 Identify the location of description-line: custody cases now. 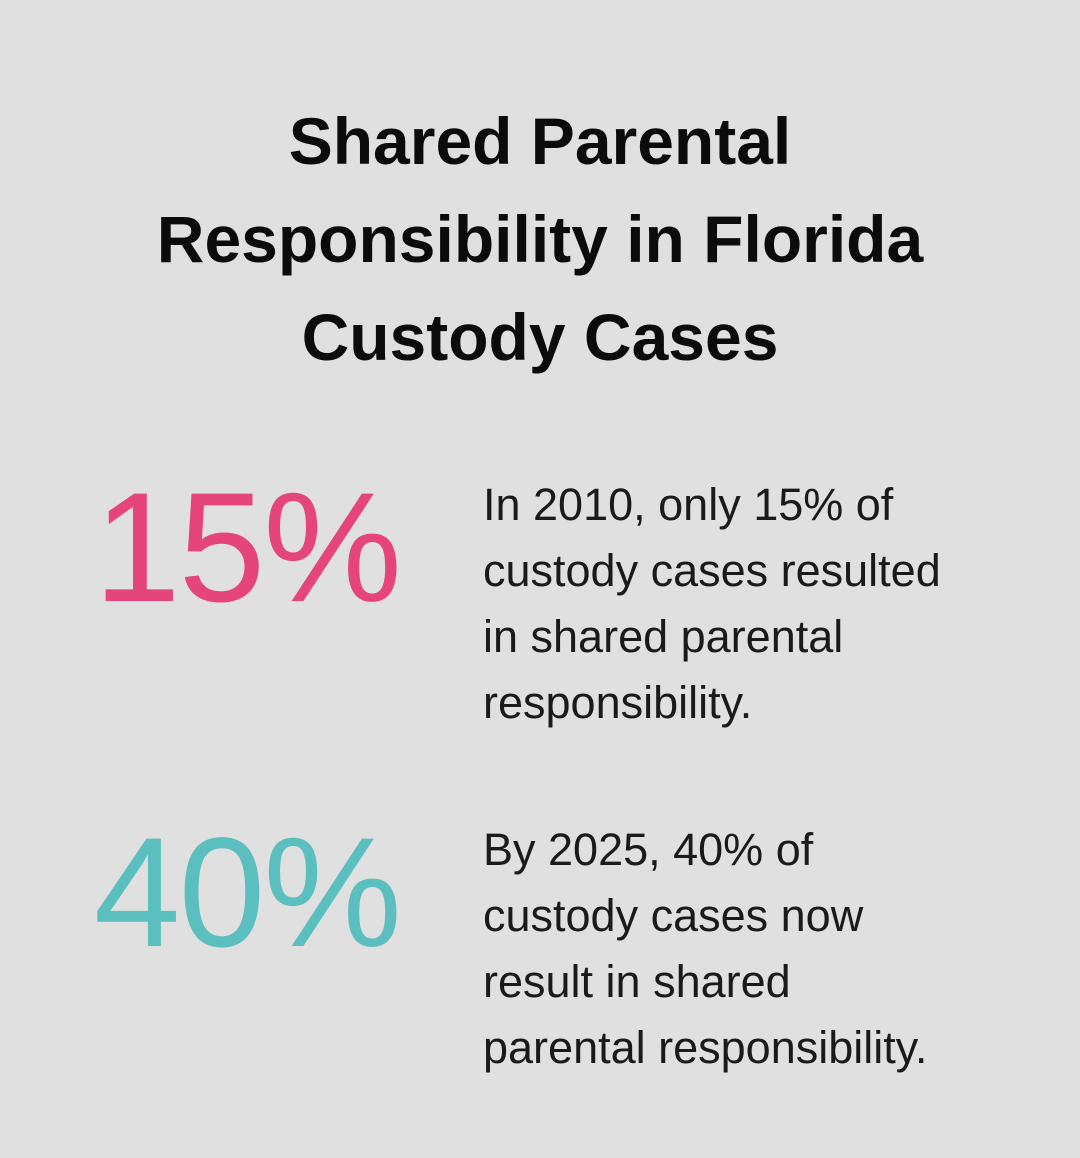
(673, 915).